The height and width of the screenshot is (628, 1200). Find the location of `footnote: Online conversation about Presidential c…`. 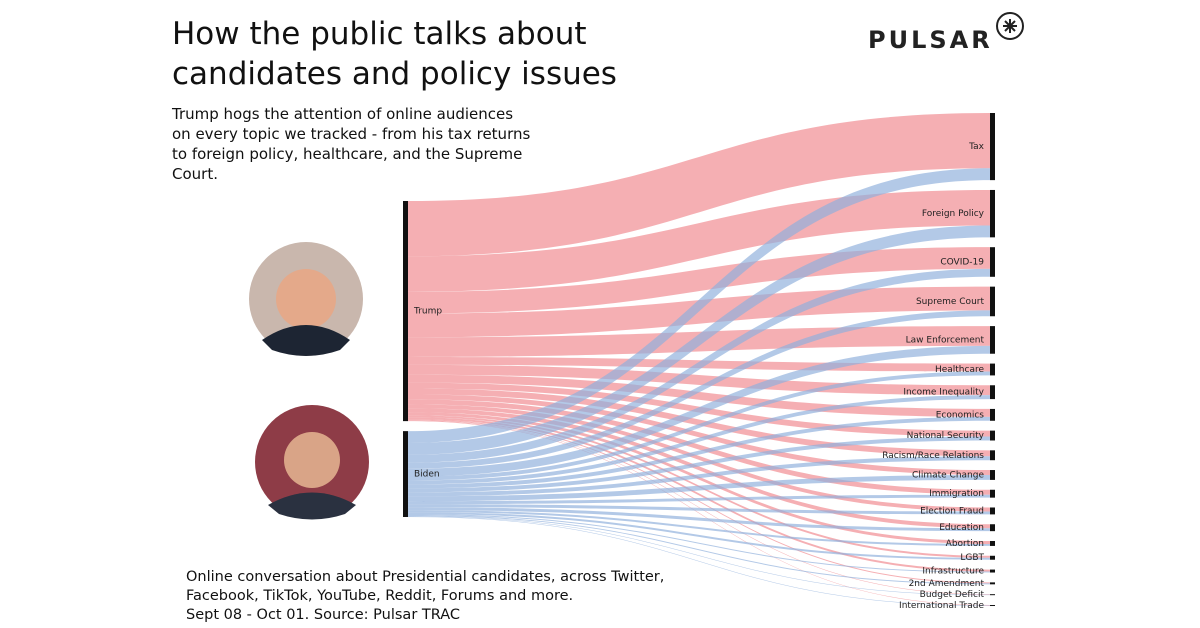

footnote: Online conversation about Presidential c… is located at coordinates (426, 596).